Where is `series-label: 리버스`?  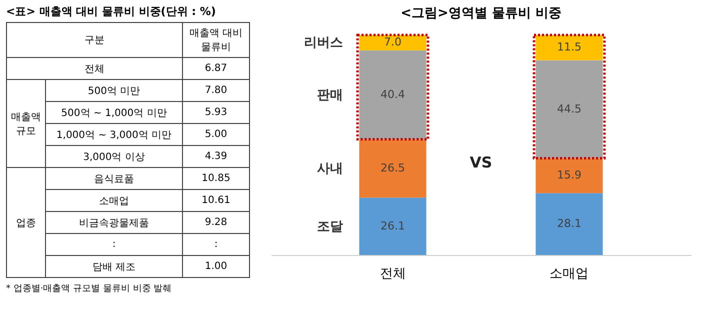 series-label: 리버스 is located at coordinates (323, 43).